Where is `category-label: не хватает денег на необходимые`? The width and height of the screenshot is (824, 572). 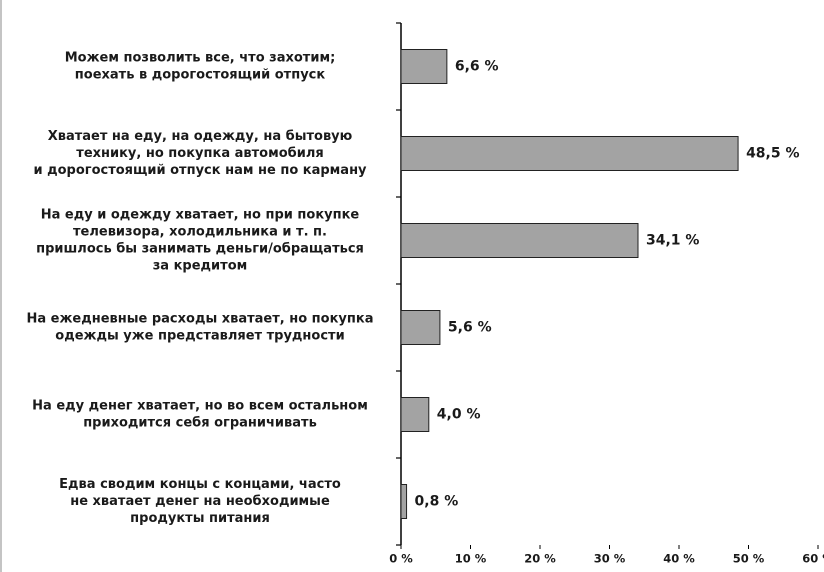 category-label: не хватает денег на необходимые is located at coordinates (200, 501).